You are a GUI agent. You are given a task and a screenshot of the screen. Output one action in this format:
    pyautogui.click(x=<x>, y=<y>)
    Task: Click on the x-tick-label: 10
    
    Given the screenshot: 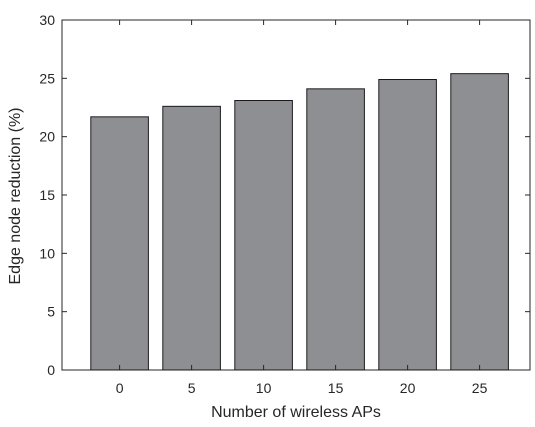 What is the action you would take?
    pyautogui.click(x=264, y=388)
    